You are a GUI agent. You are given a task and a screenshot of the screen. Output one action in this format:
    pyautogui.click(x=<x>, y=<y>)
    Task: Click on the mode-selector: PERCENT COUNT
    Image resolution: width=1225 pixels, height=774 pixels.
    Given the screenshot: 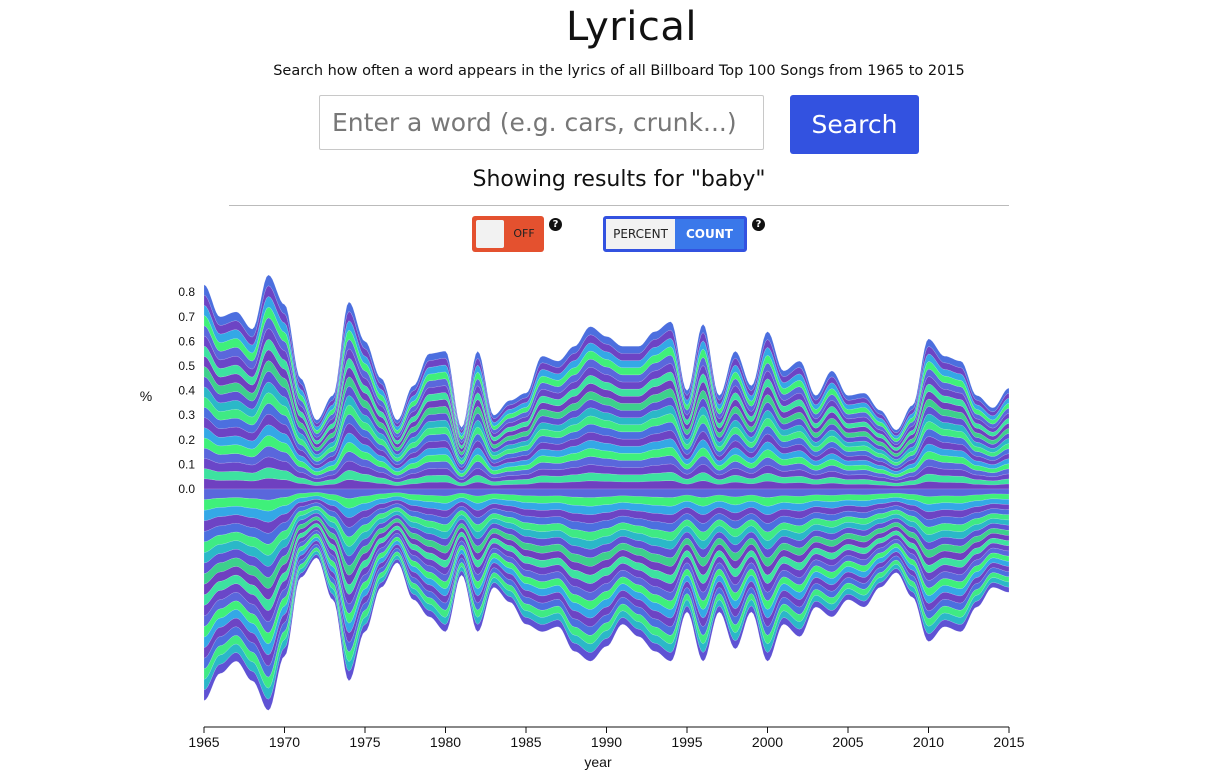 What is the action you would take?
    pyautogui.click(x=675, y=234)
    